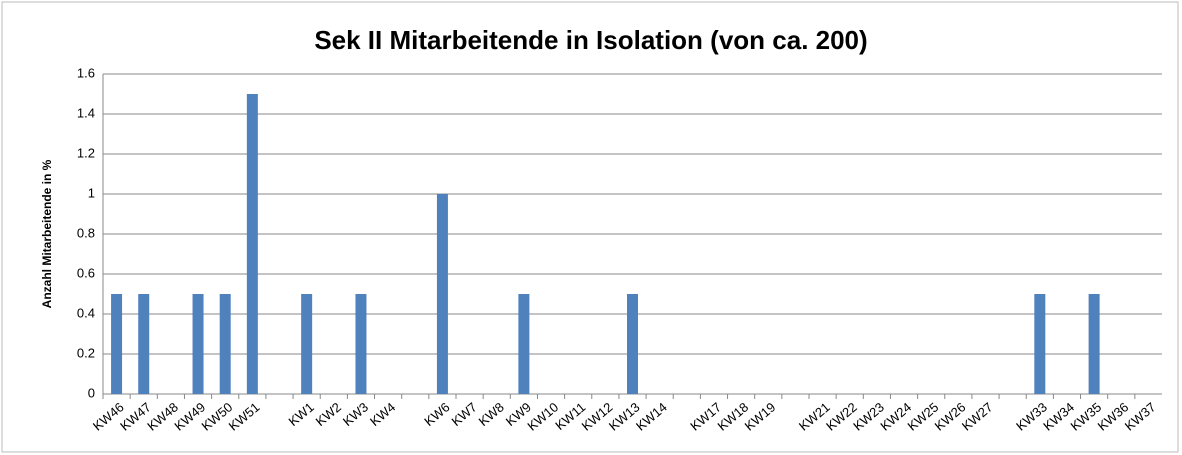  I want to click on y-tick-label: 0.8, so click(86, 232).